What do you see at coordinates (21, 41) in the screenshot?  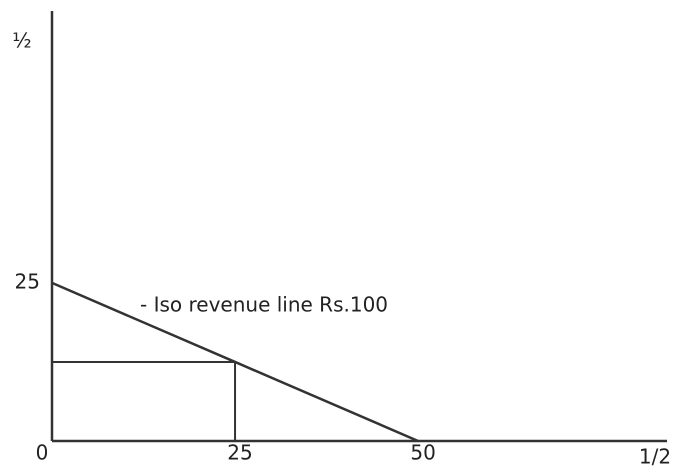 I see `y-axis-label: ½` at bounding box center [21, 41].